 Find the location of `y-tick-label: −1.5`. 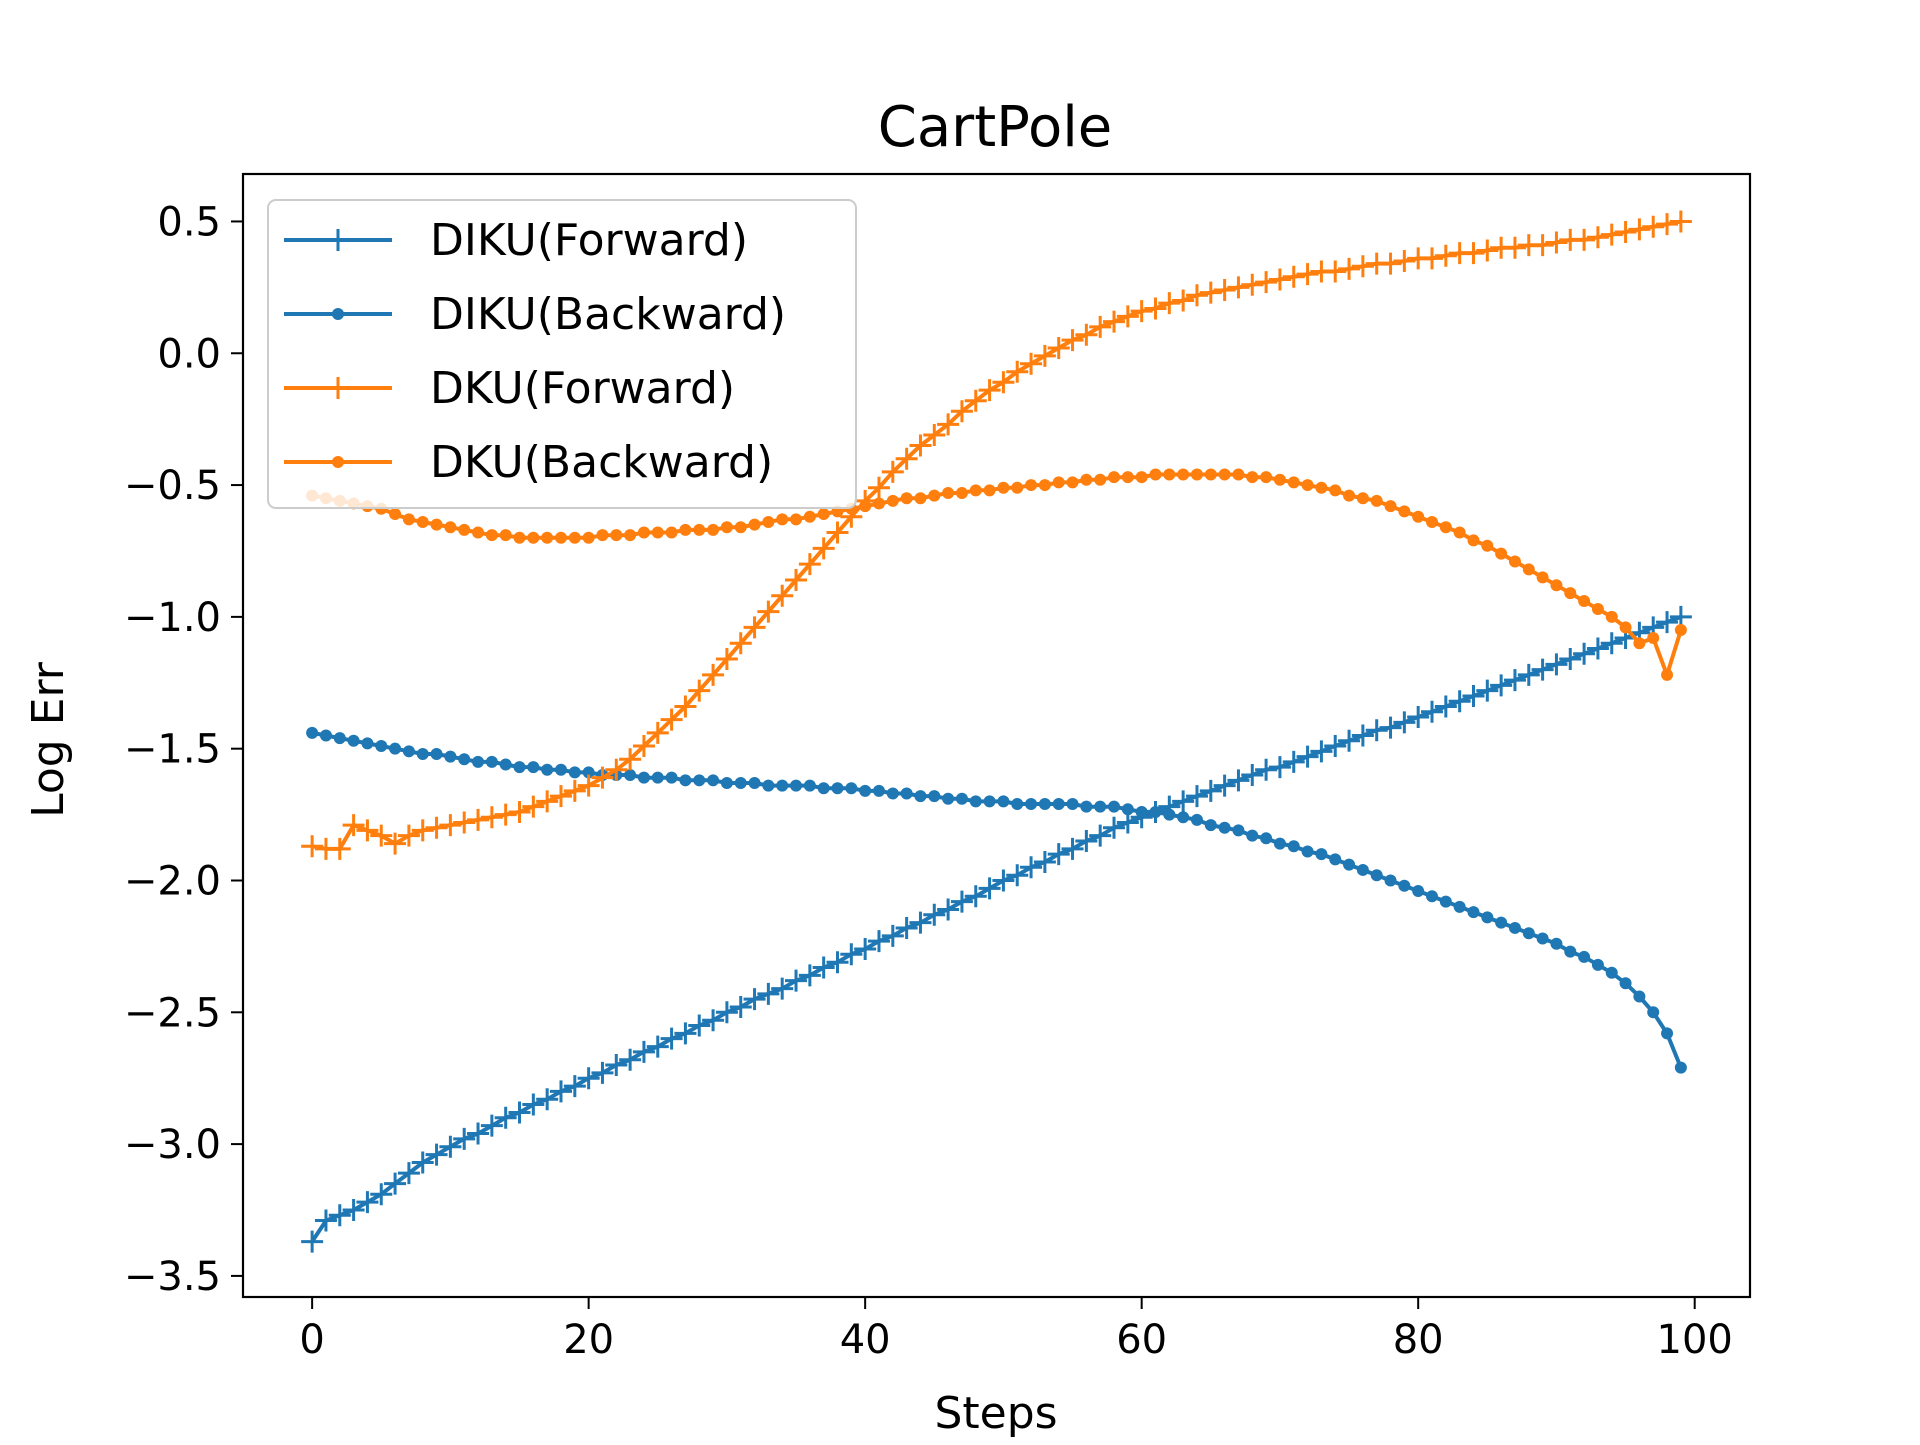

y-tick-label: −1.5 is located at coordinates (172, 750).